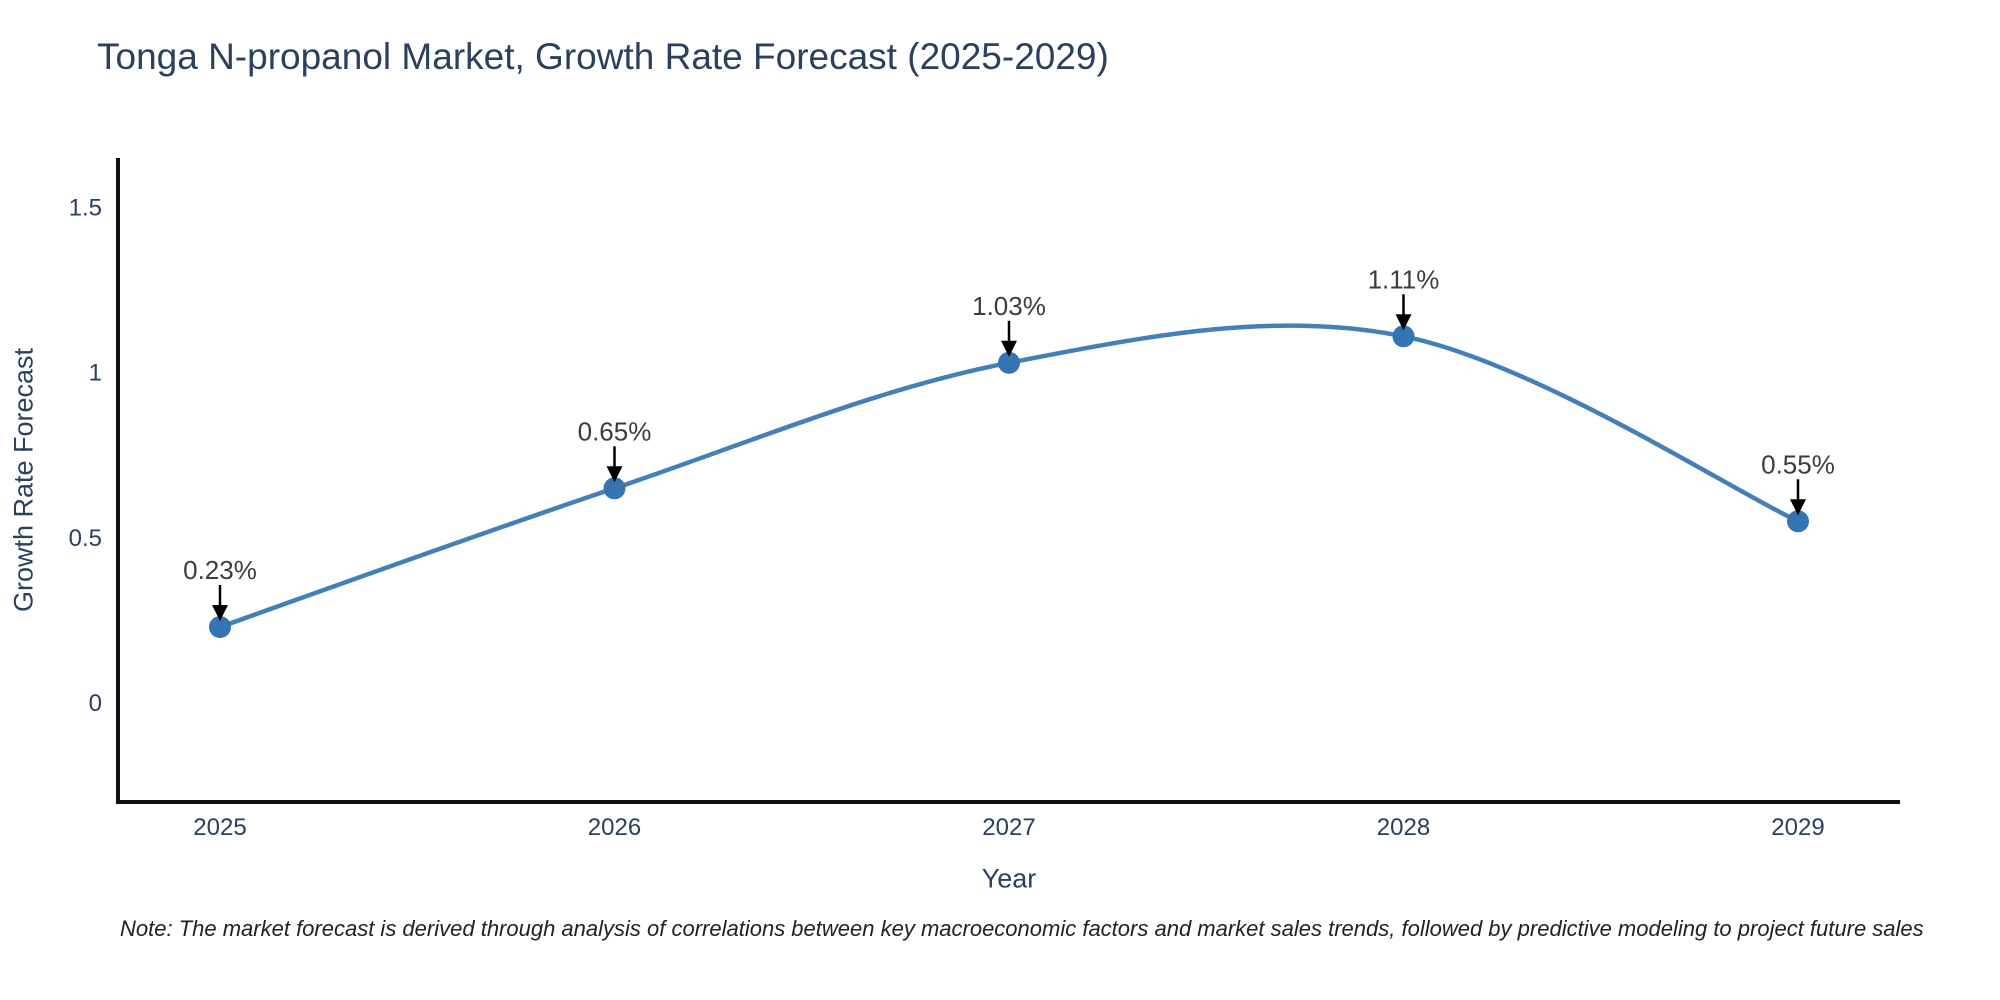  What do you see at coordinates (614, 827) in the screenshot?
I see `x-tick-label: 2026` at bounding box center [614, 827].